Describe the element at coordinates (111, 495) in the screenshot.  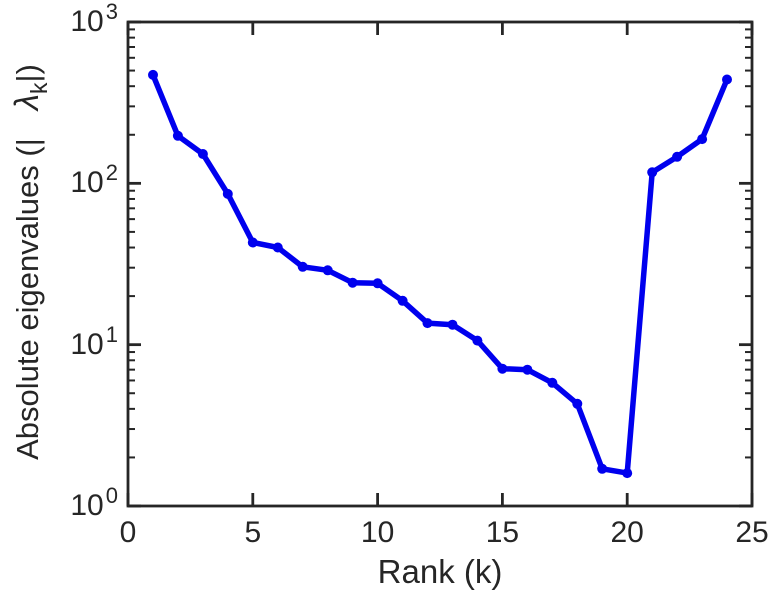
I see `y-tick-exponent: 0` at that location.